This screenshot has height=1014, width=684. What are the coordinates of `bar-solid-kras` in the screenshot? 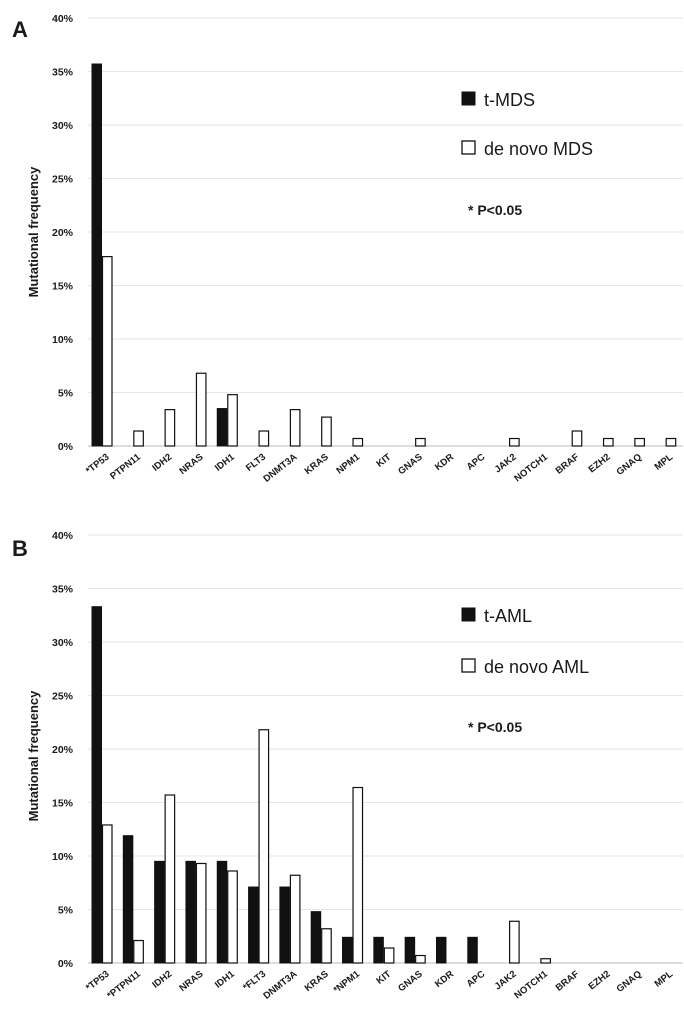 It's located at (316, 937).